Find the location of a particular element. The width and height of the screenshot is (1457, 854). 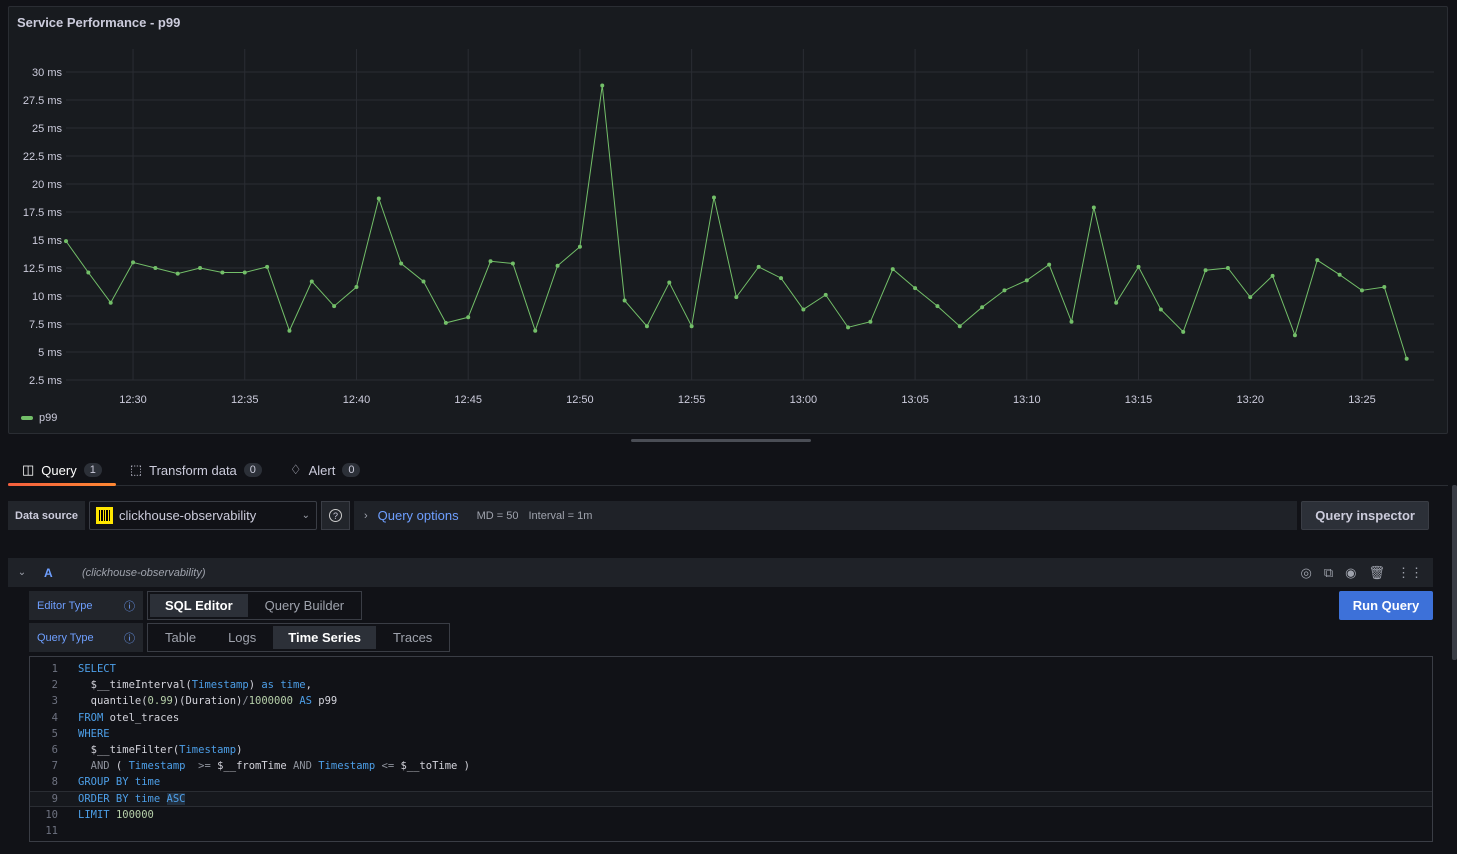

option-traces: Traces is located at coordinates (413, 637).